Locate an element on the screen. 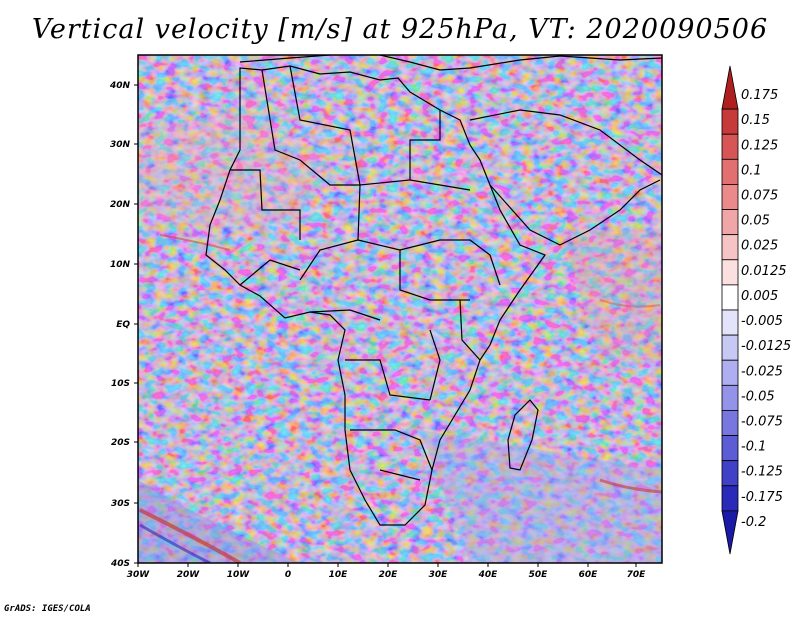  colorbar-label: 0.15 is located at coordinates (755, 120).